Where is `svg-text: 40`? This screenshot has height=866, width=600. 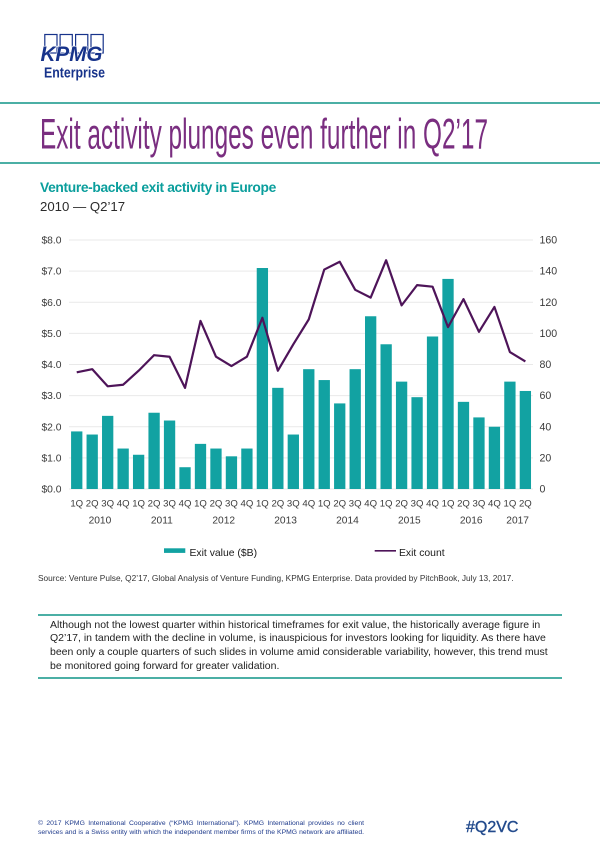 svg-text: 40 is located at coordinates (546, 427).